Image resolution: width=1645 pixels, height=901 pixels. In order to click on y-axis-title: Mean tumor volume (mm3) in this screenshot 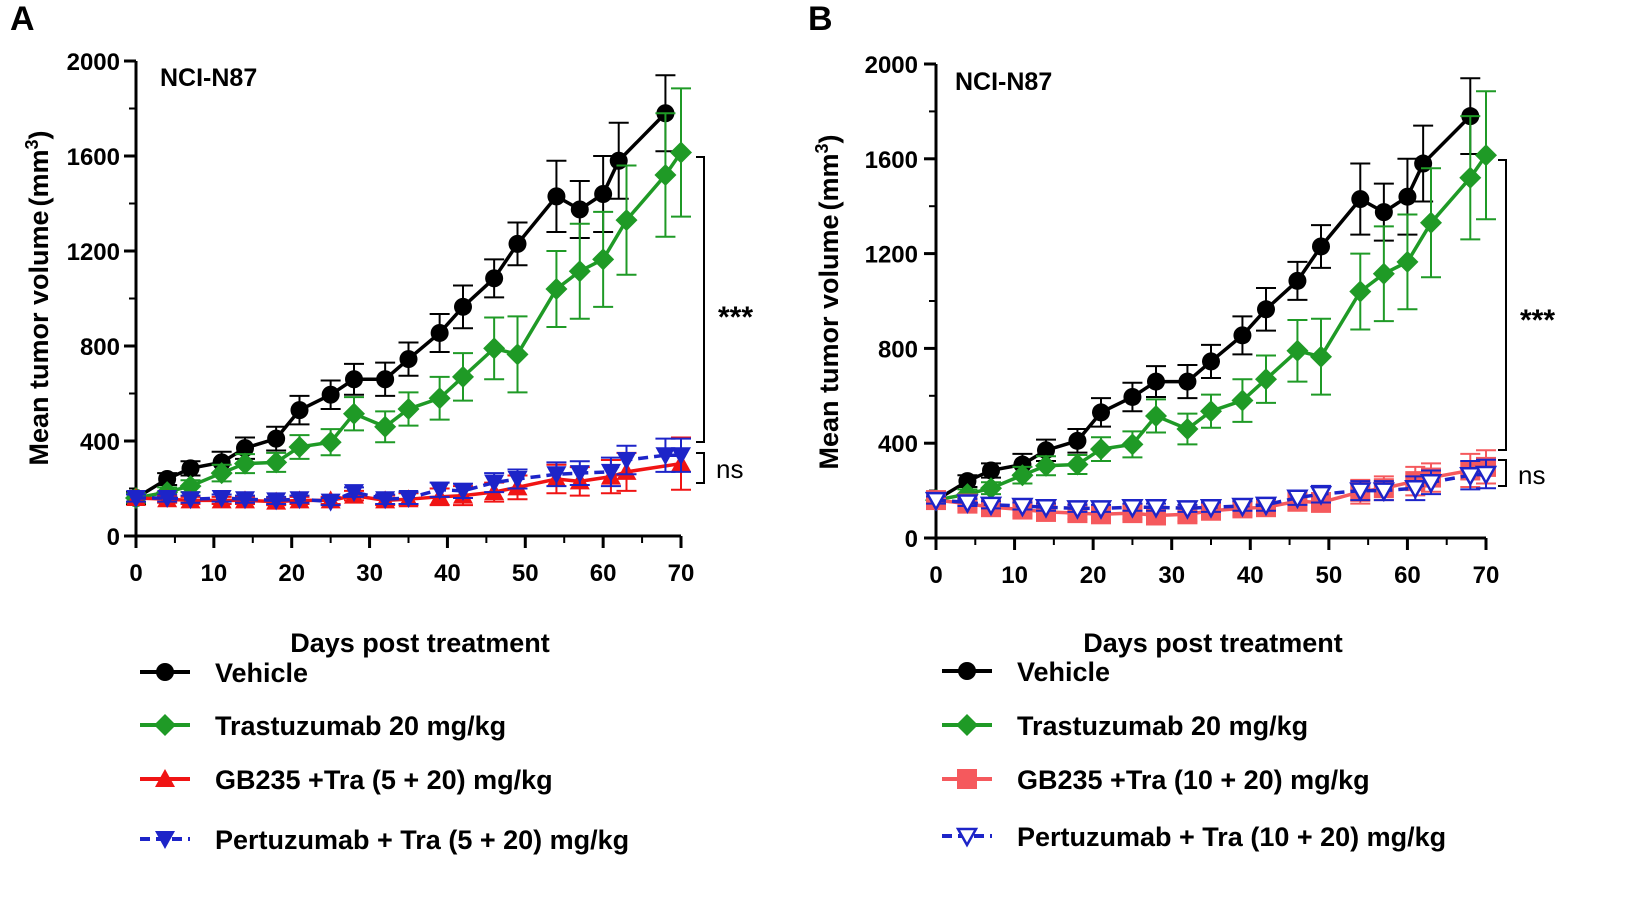, I will do `click(38, 297)`.